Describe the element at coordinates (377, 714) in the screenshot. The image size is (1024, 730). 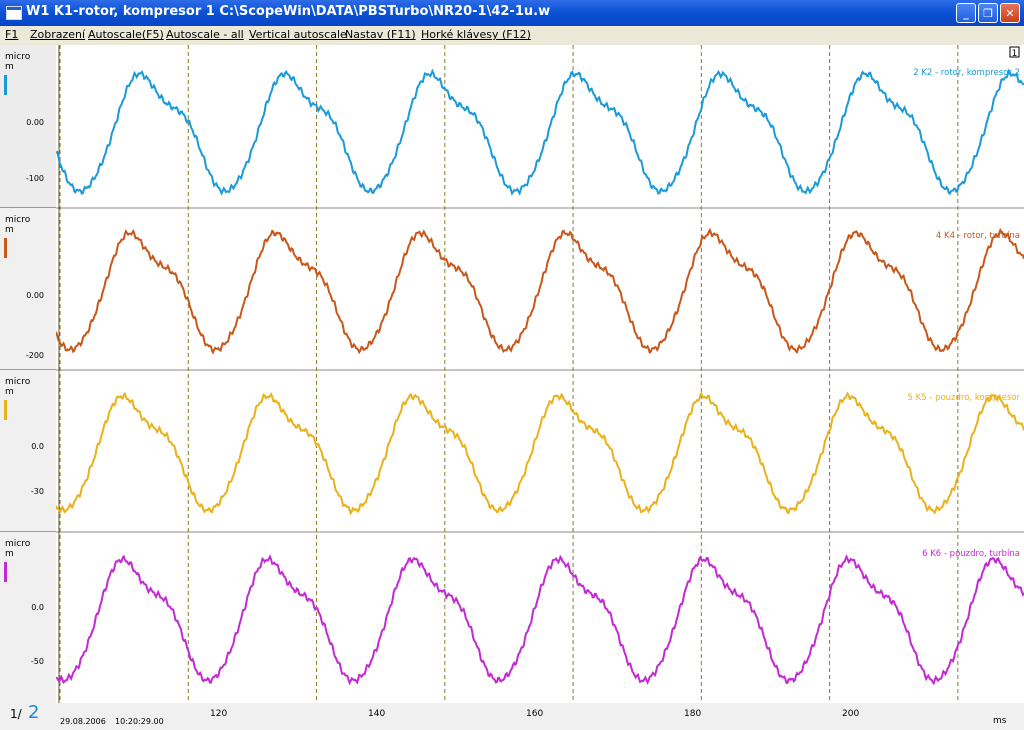
I see `x-tick-140: 140` at that location.